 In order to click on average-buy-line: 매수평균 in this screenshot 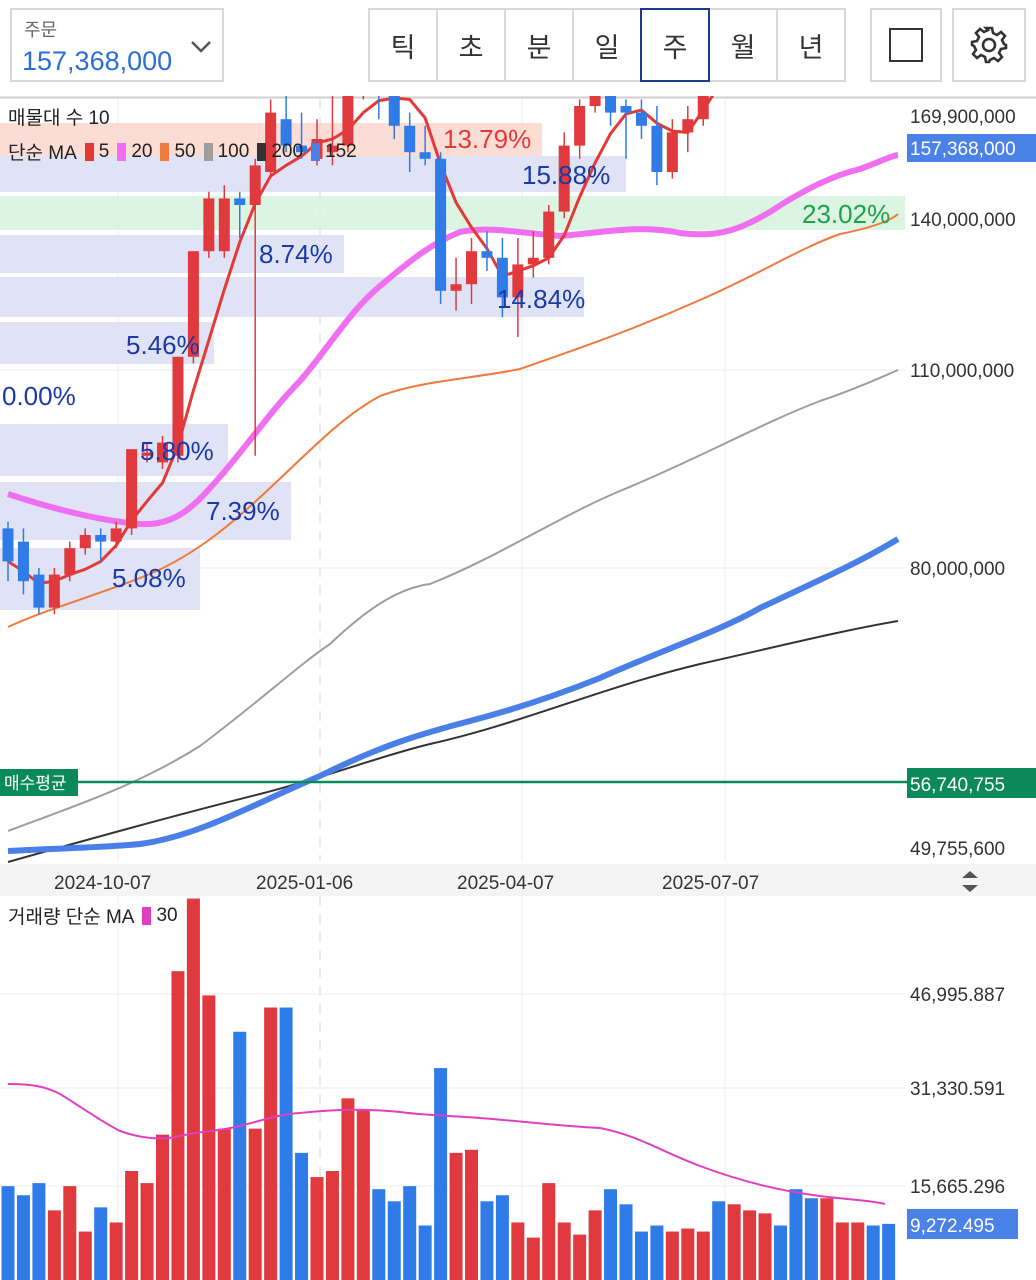, I will do `click(518, 782)`.